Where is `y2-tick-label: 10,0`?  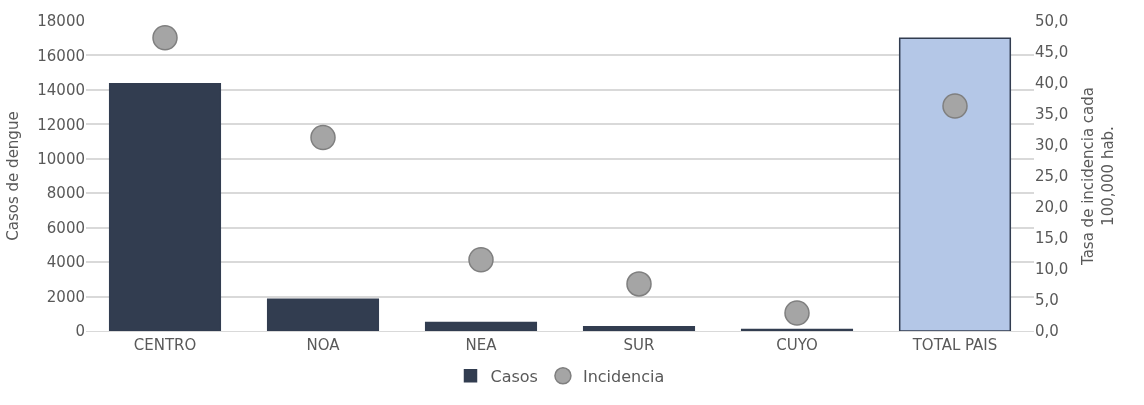
y2-tick-label: 10,0 is located at coordinates (1052, 269).